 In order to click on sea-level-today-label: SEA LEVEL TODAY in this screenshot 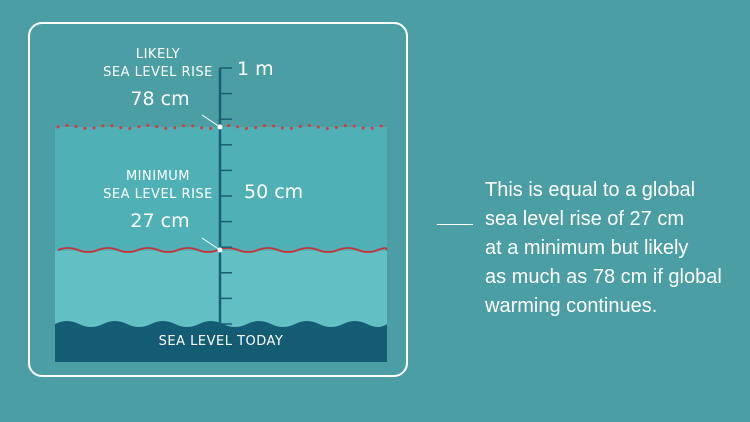, I will do `click(221, 341)`.